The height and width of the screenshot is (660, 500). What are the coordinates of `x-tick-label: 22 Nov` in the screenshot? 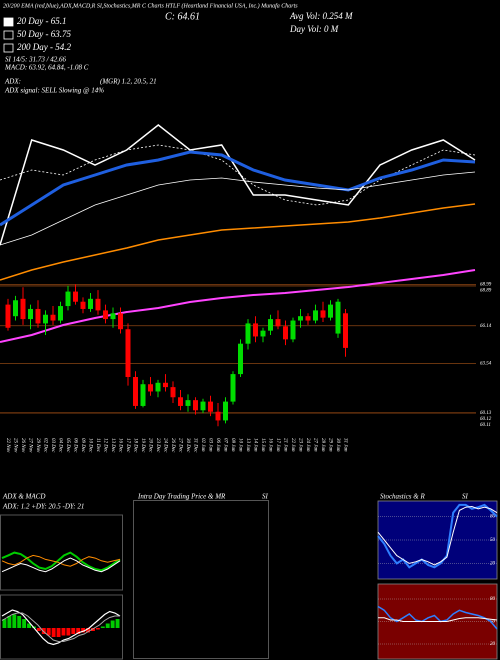 It's located at (7, 445).